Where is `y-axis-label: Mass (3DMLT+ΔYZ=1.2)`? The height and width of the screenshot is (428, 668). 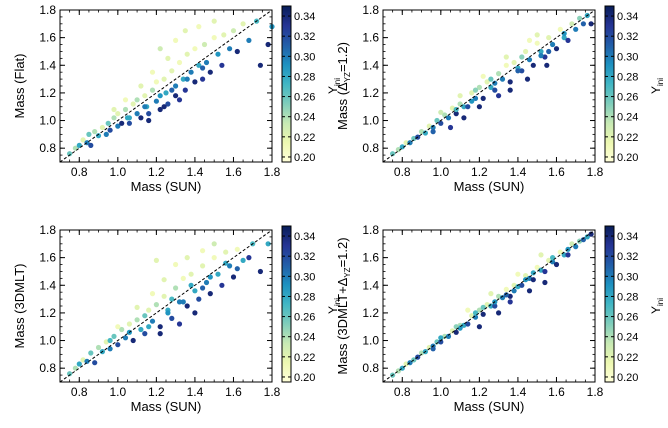
y-axis-label: Mass (3DMLT+ΔYZ=1.2) is located at coordinates (343, 305).